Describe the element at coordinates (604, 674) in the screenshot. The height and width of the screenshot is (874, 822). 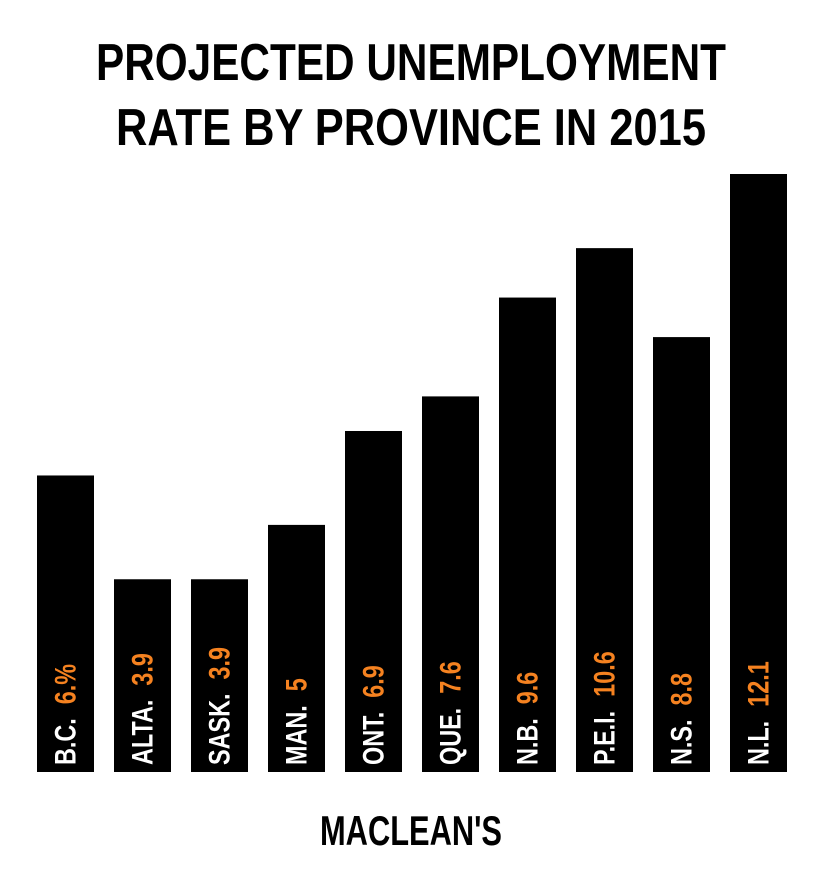
I see `value-label: 10.6` at that location.